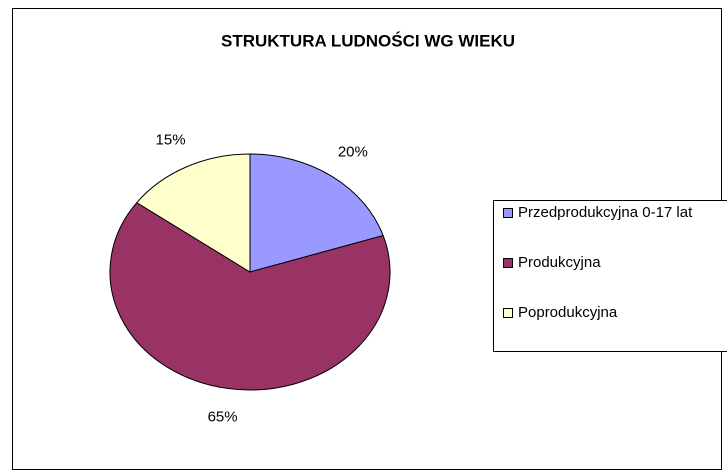 Image resolution: width=727 pixels, height=476 pixels. Describe the element at coordinates (368, 40) in the screenshot. I see `chart-title: STRUKTURA LUDNOŚCI WG WIEKU` at that location.